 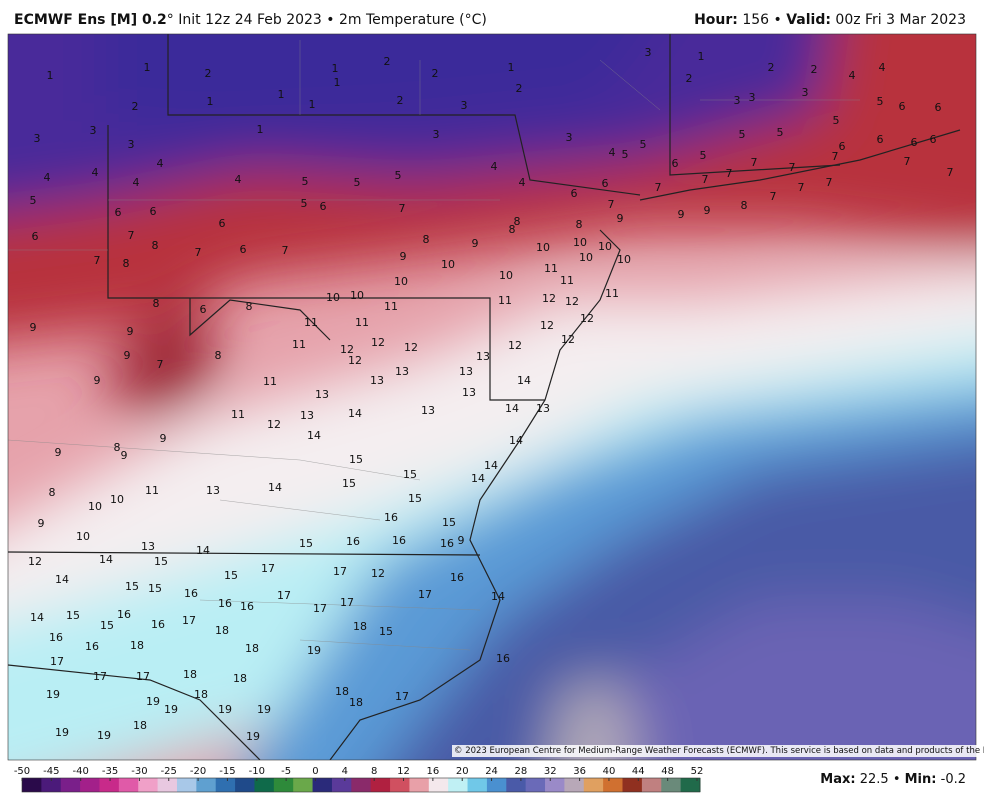 What do you see at coordinates (81, 771) in the screenshot?
I see `colorbar-tick-label: -40` at bounding box center [81, 771].